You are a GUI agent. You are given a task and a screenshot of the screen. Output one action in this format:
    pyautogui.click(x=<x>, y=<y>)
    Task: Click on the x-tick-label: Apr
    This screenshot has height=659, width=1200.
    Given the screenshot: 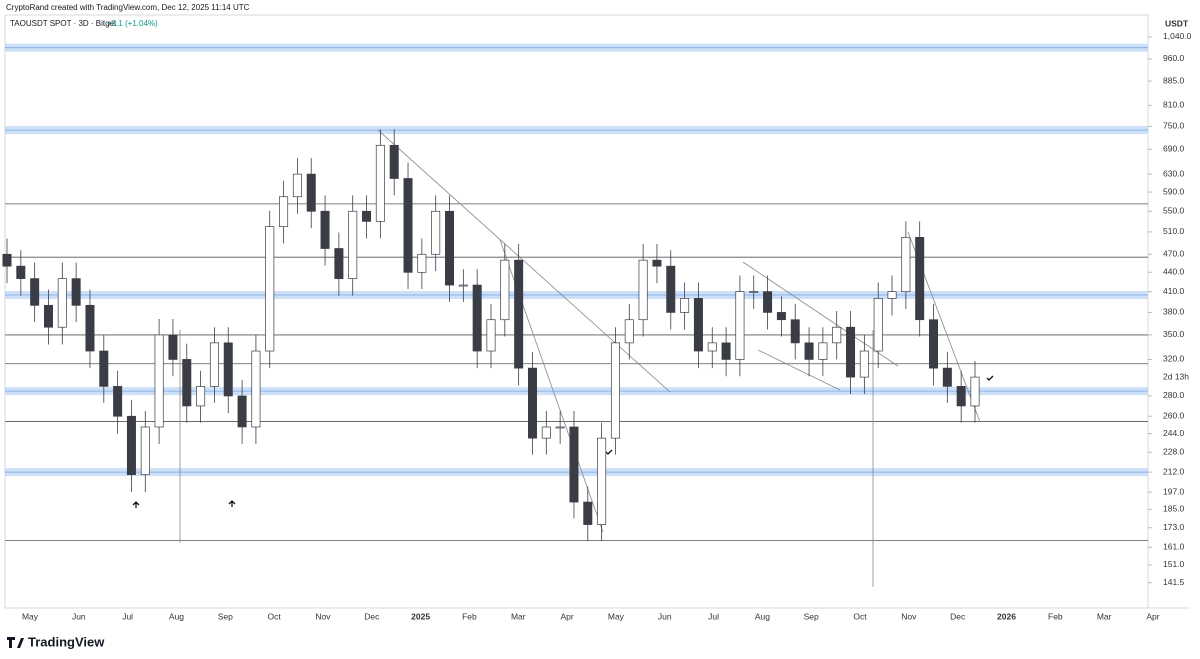 What is the action you would take?
    pyautogui.click(x=1152, y=616)
    